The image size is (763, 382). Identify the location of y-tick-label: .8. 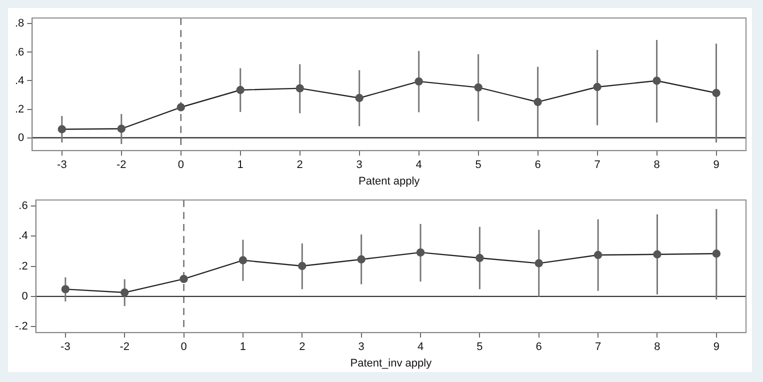
(19, 24).